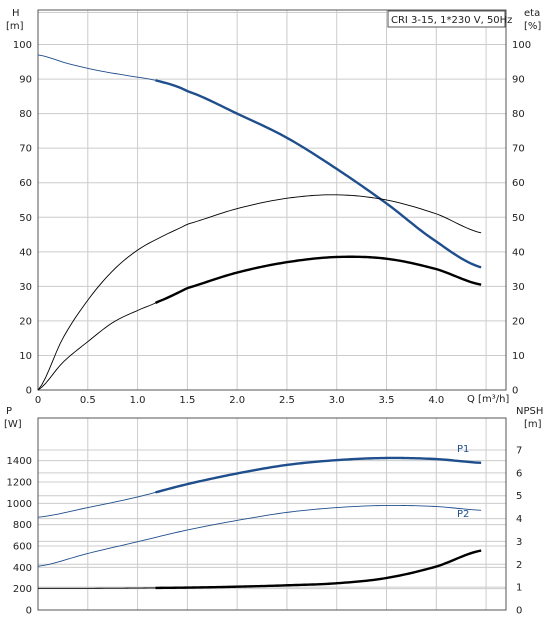 This screenshot has width=551, height=624. Describe the element at coordinates (532, 13) in the screenshot. I see `top-y-right-label-line1: eta` at that location.